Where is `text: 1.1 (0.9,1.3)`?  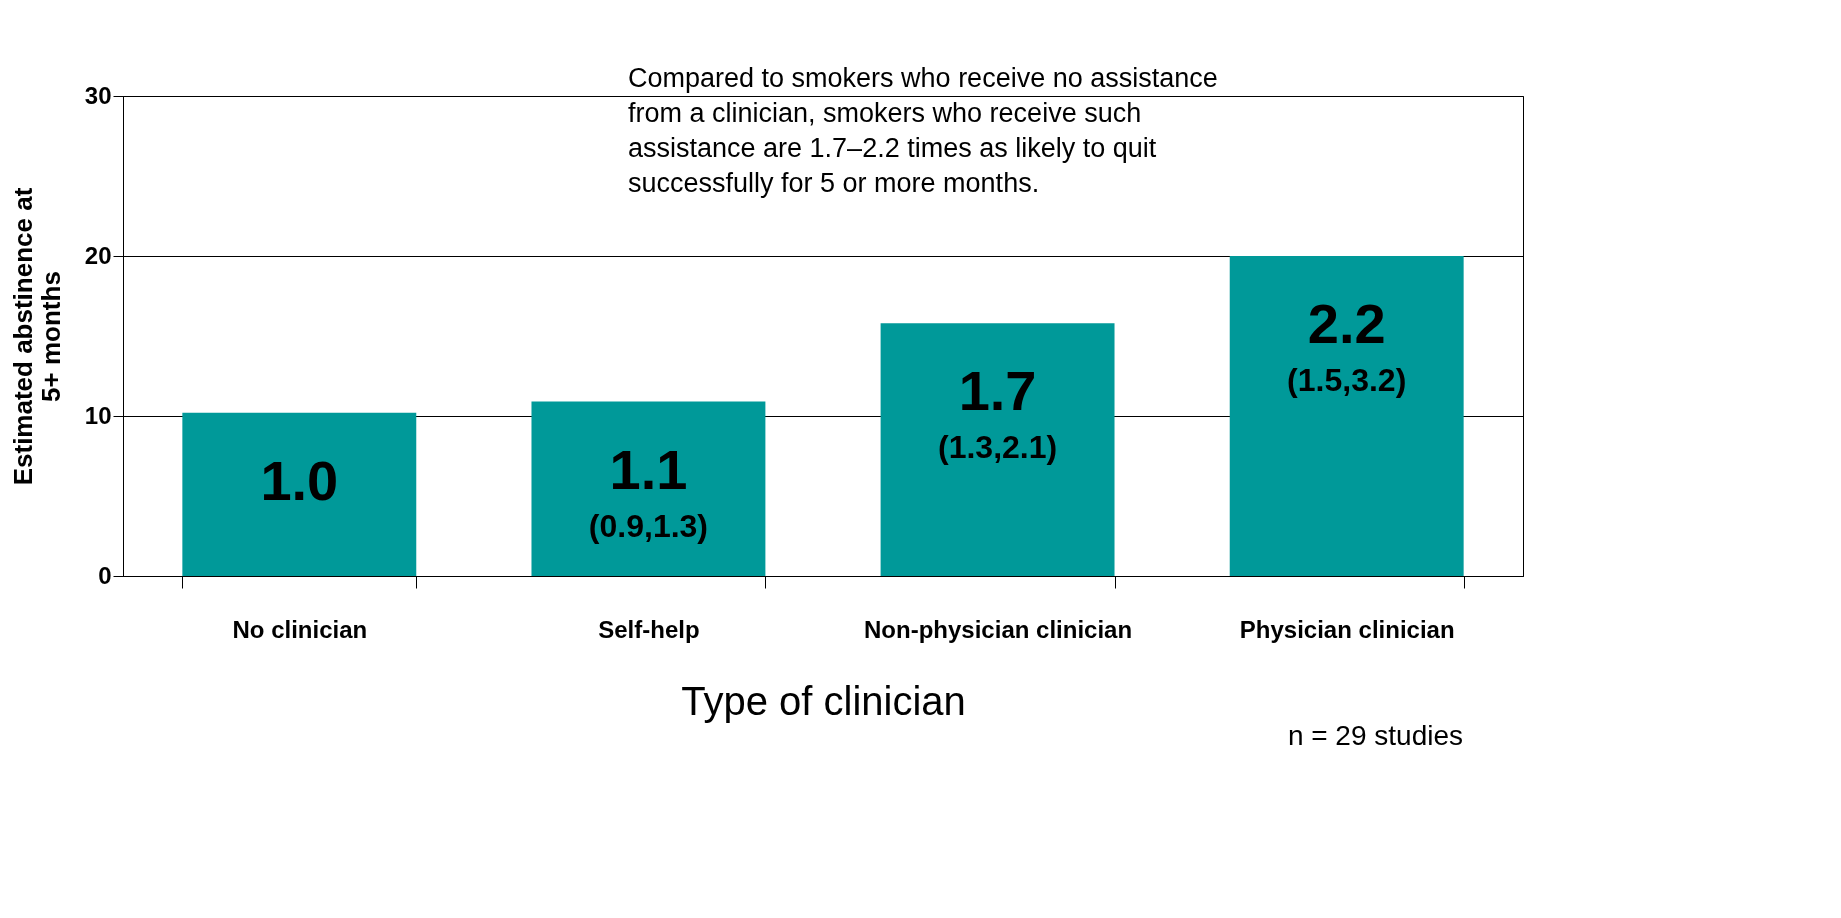 text: 1.1 (0.9,1.3) is located at coordinates (648, 490).